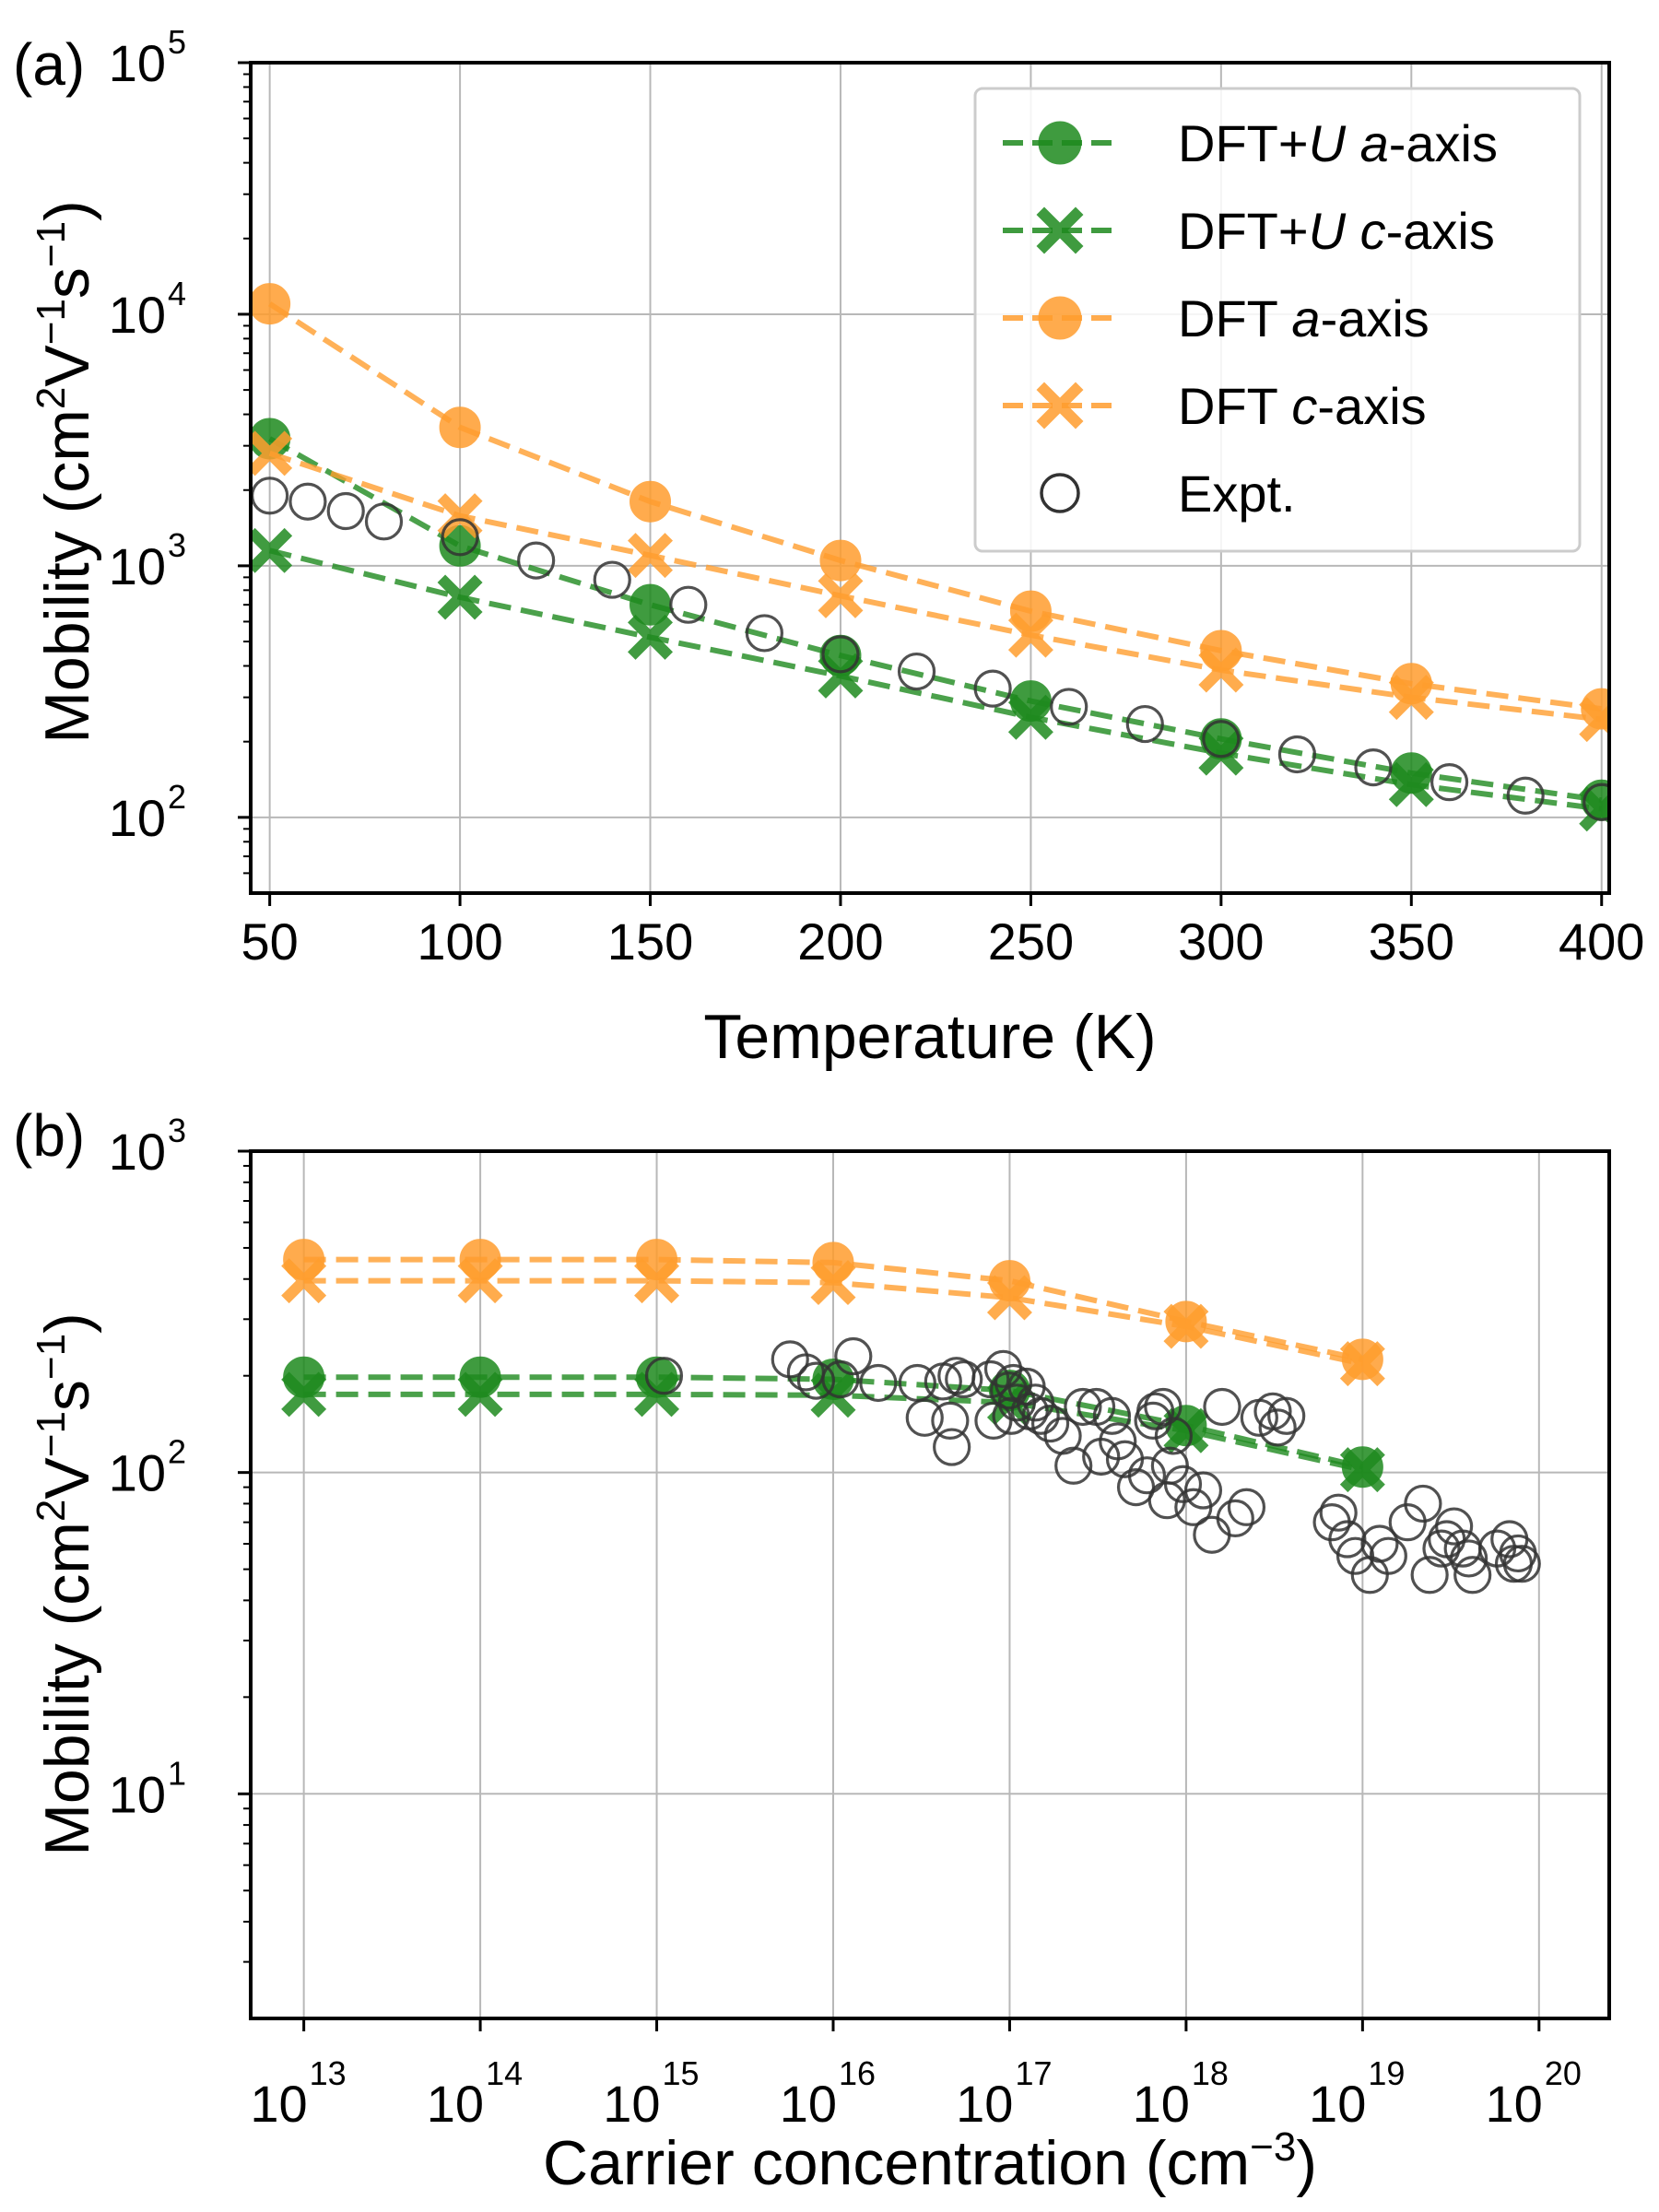 This screenshot has width=1659, height=2212. What do you see at coordinates (177, 42) in the screenshot?
I see `y-tick-exponent: 5` at bounding box center [177, 42].